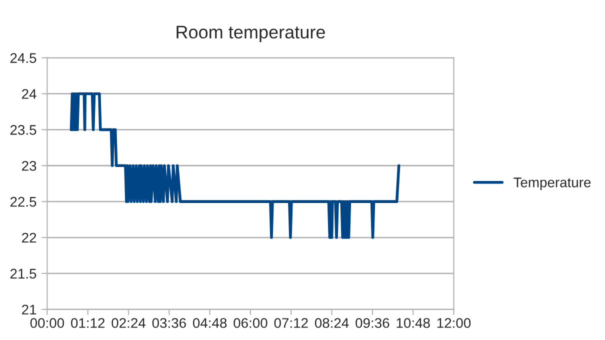 This screenshot has height=340, width=605. What do you see at coordinates (29, 94) in the screenshot?
I see `y-tick-label: 24` at bounding box center [29, 94].